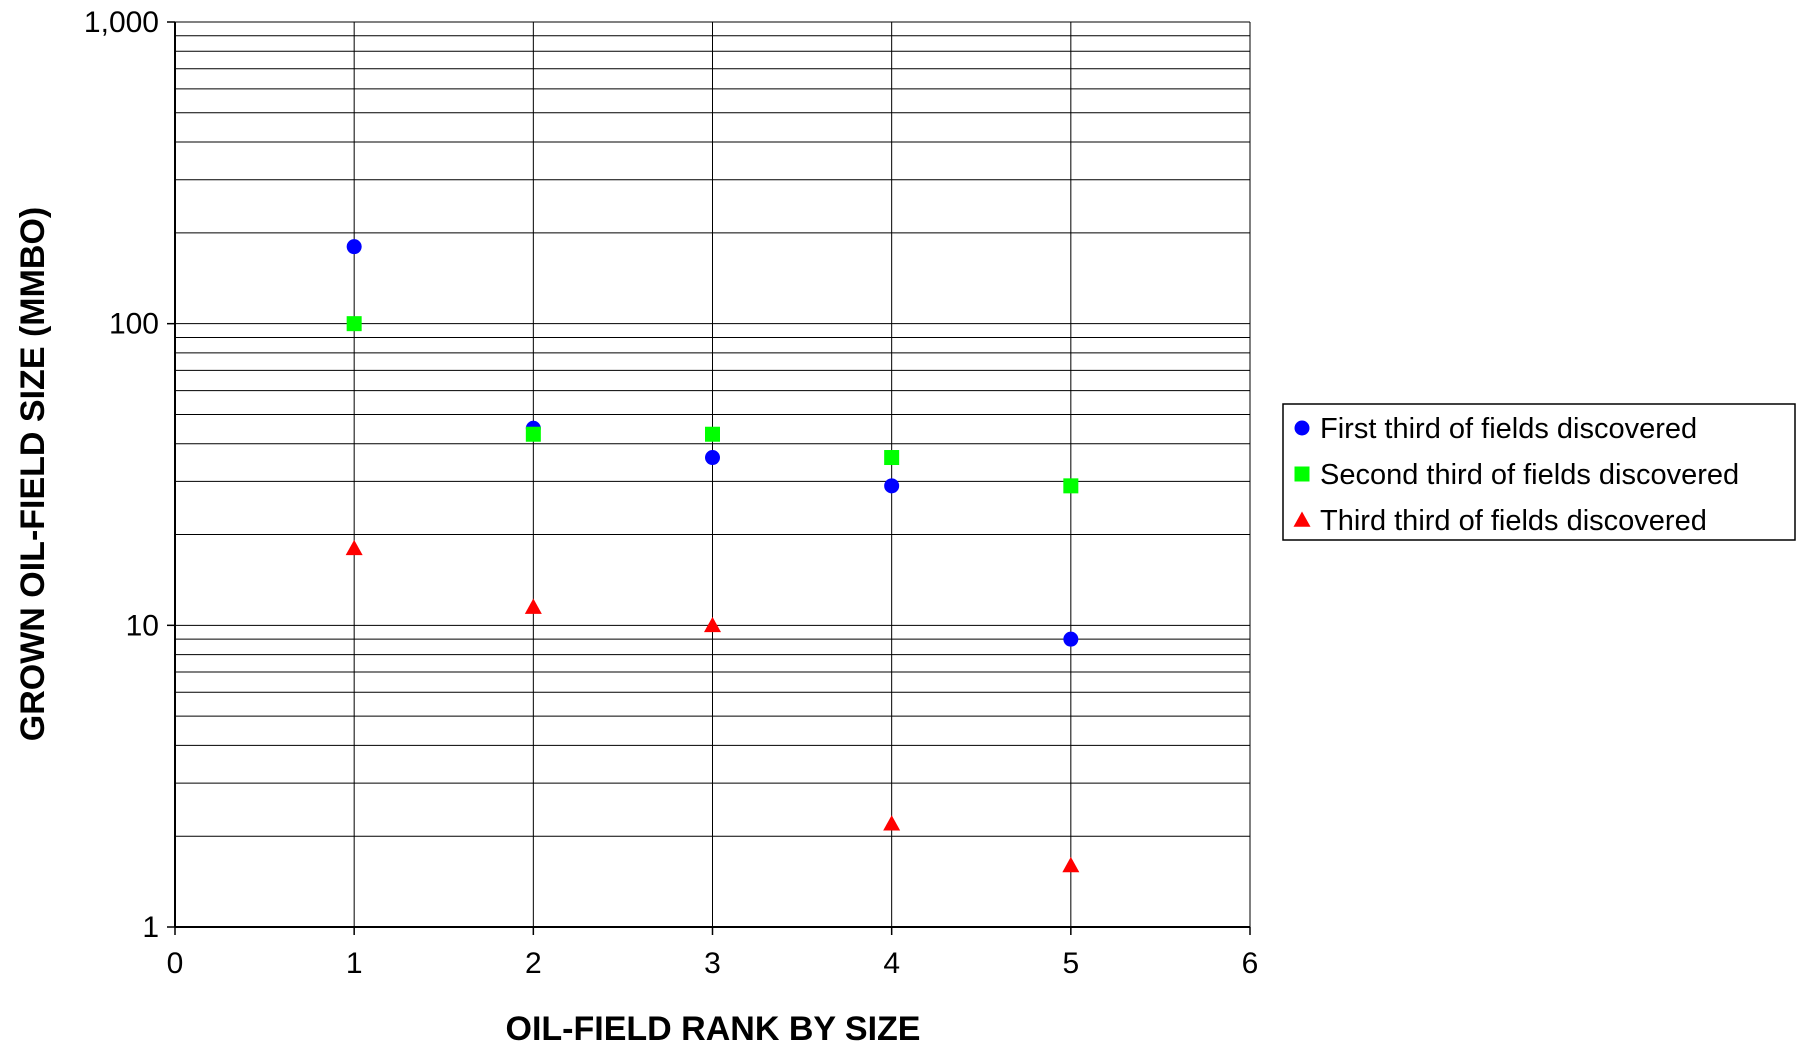 The width and height of the screenshot is (1805, 1049). What do you see at coordinates (1302, 428) in the screenshot?
I see `legend-marker-circle` at bounding box center [1302, 428].